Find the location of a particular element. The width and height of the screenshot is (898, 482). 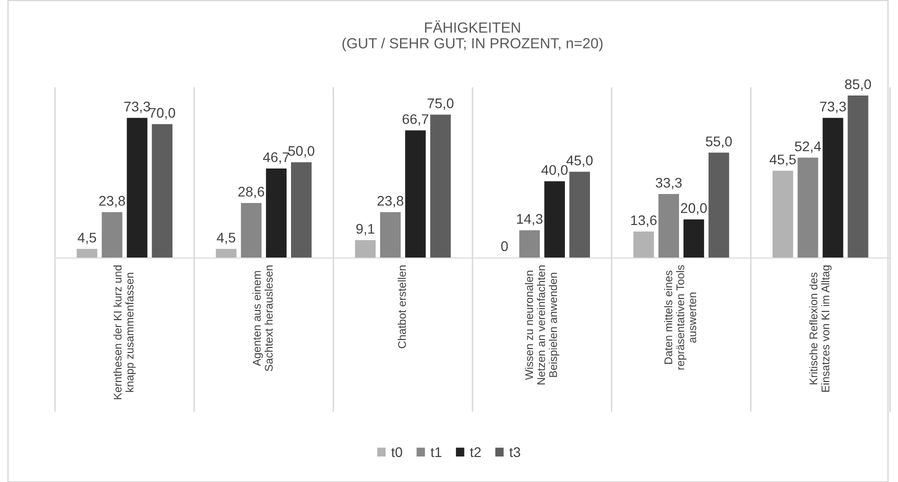

x-tick-label: Kritische Reflexion des Einsatzes von KI im Alltag is located at coordinates (820, 329).